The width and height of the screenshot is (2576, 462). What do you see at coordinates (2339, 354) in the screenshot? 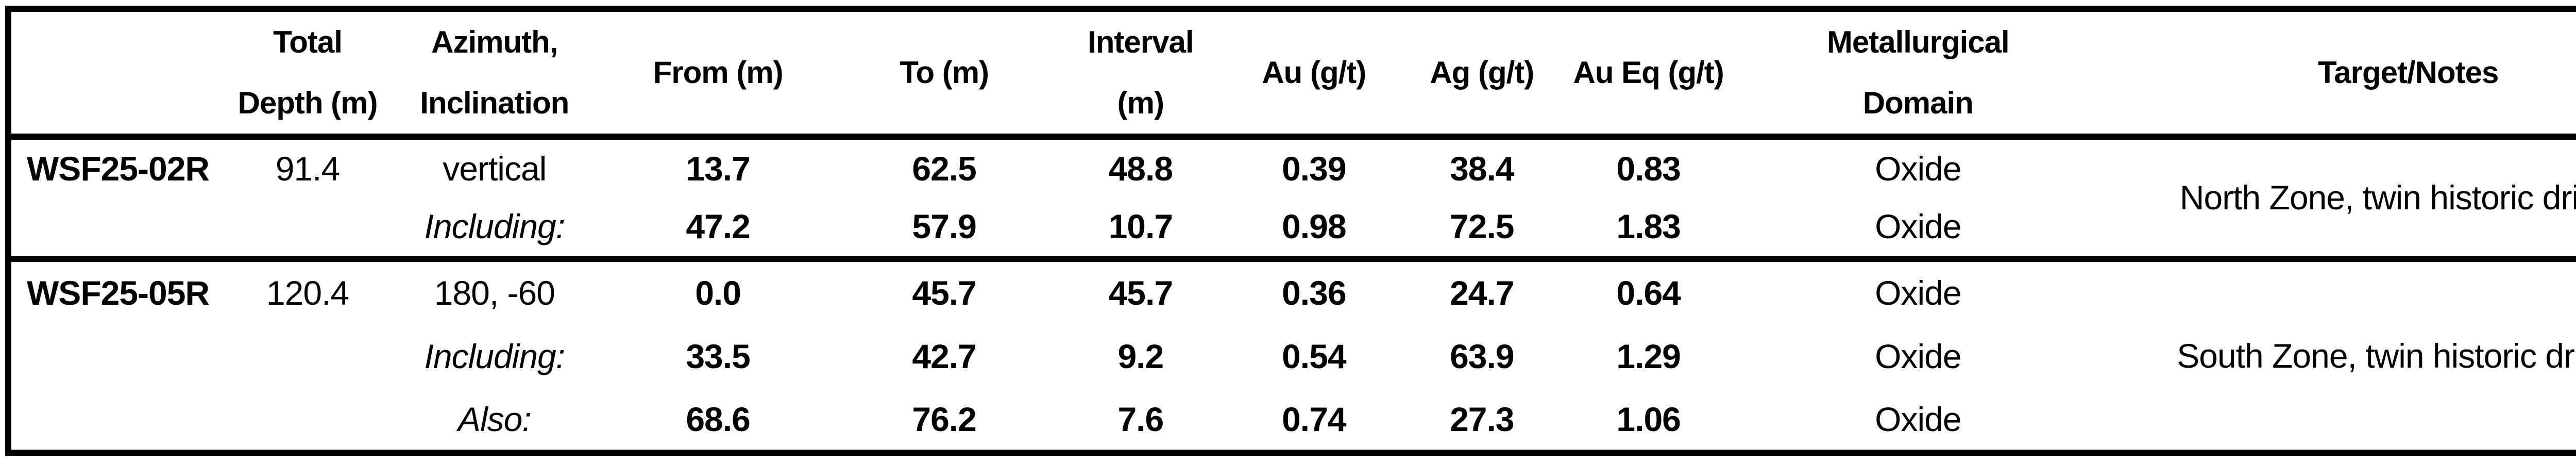
I see `target-notes-cell: South Zone, twin historic drilling` at bounding box center [2339, 354].